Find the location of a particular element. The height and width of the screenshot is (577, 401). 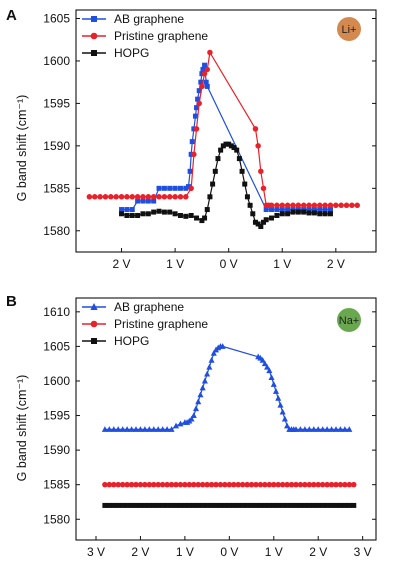

x-tick-label: 3 V is located at coordinates (363, 552).